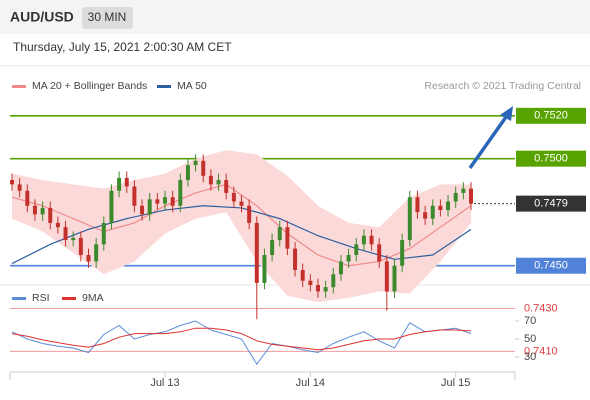 Image resolution: width=590 pixels, height=400 pixels. I want to click on forecast-arrow, so click(488, 142).